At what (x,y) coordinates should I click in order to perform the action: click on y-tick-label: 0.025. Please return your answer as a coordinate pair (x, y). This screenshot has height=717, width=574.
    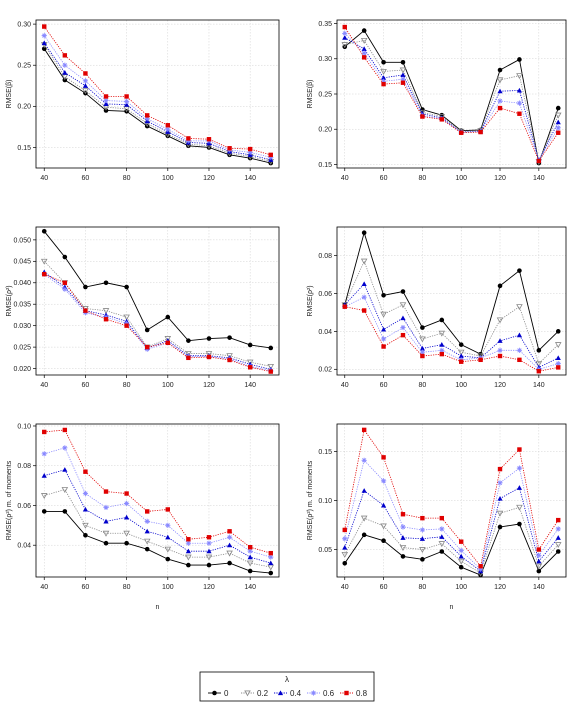
    Looking at the image, I should click on (22, 348).